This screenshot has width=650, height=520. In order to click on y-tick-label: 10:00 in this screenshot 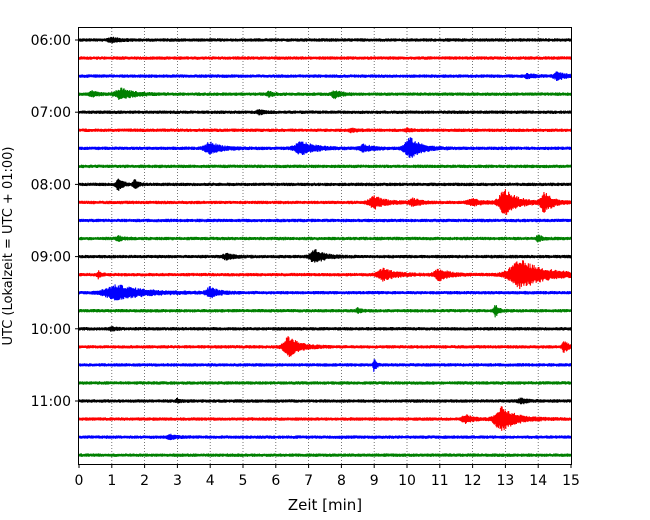, I will do `click(51, 330)`.